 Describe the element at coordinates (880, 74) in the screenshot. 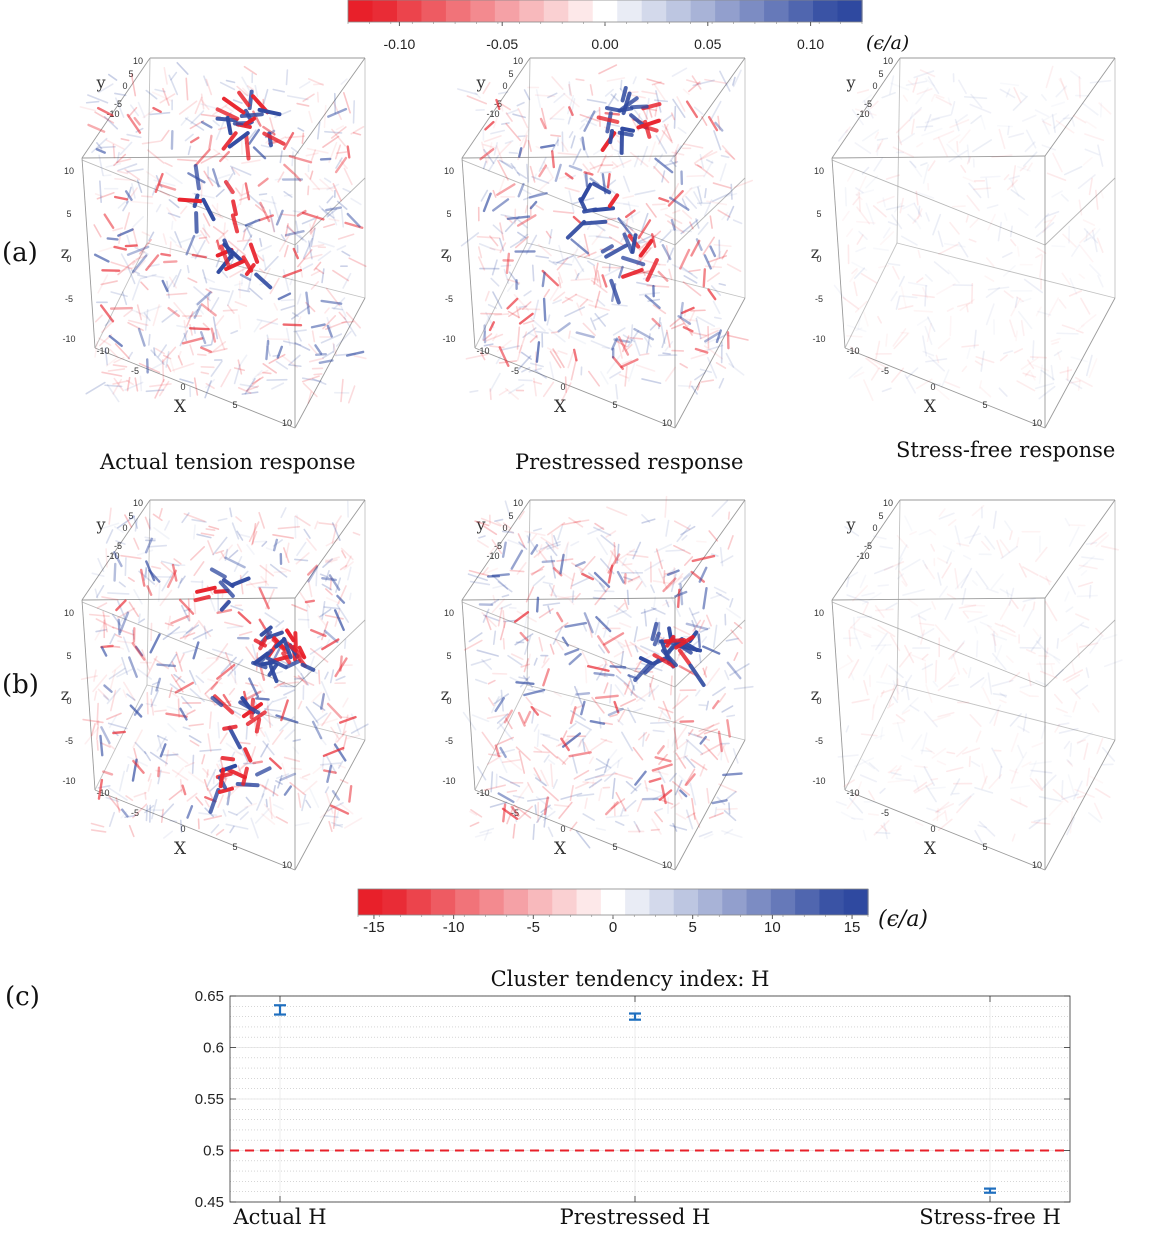

I see `cube-y-tick-label: 5` at that location.